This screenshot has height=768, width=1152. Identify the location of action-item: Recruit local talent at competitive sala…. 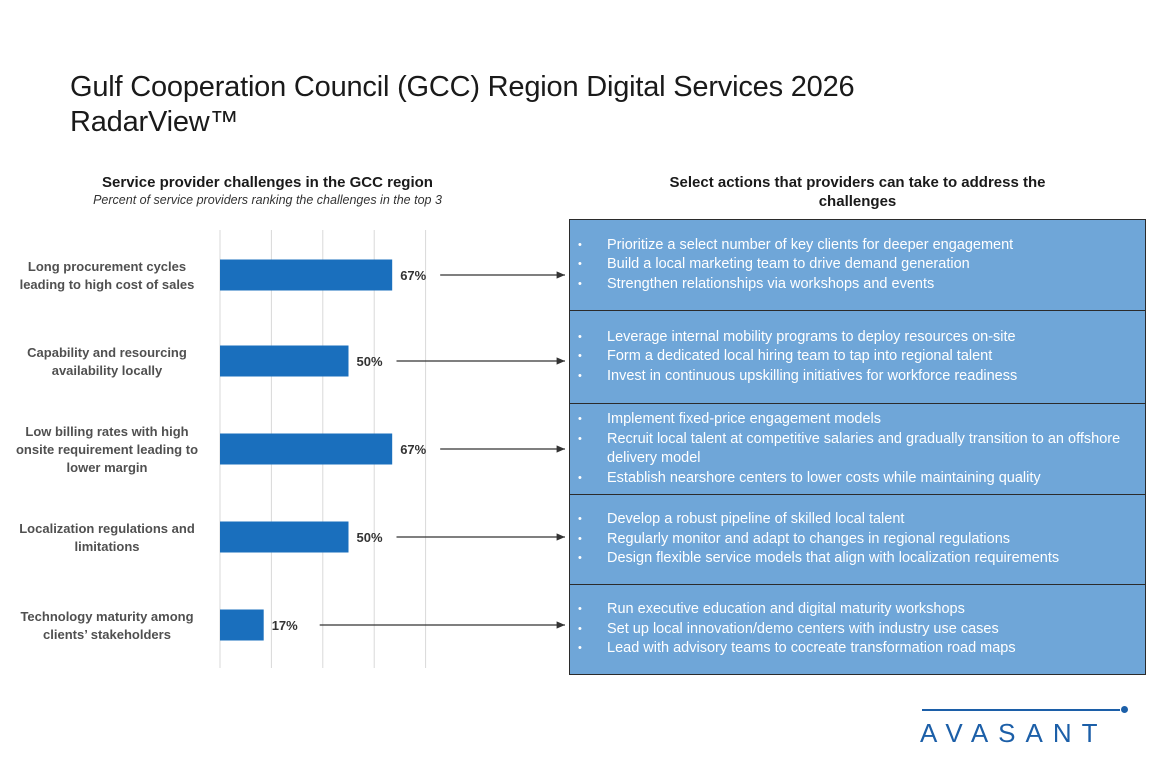
(858, 449).